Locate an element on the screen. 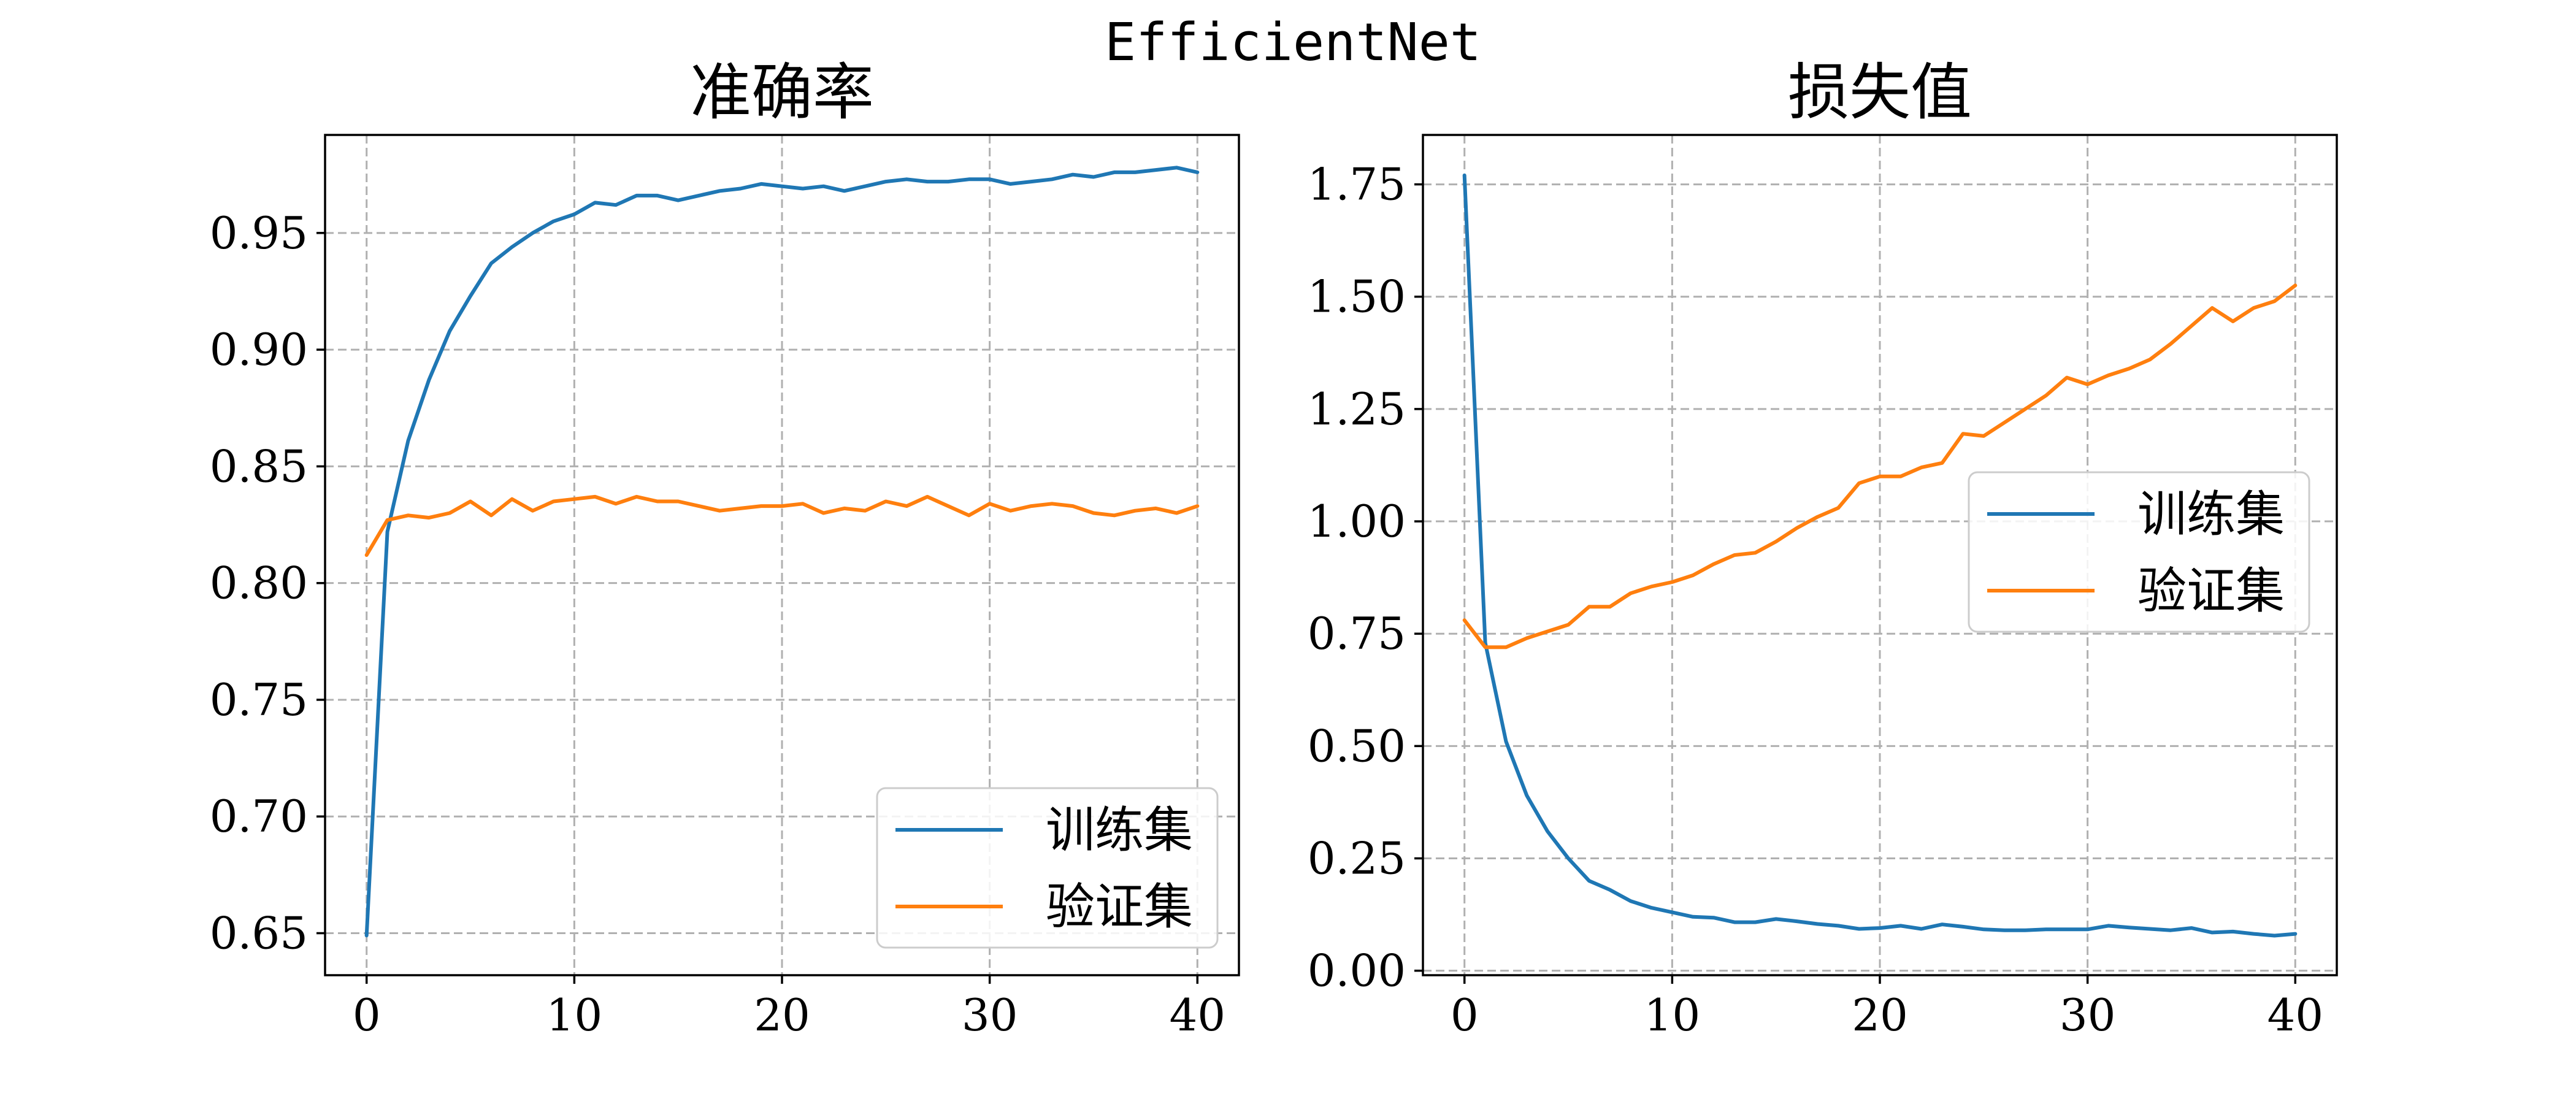 The image size is (2576, 1104). y-tick-label: 1.00 is located at coordinates (1357, 521).